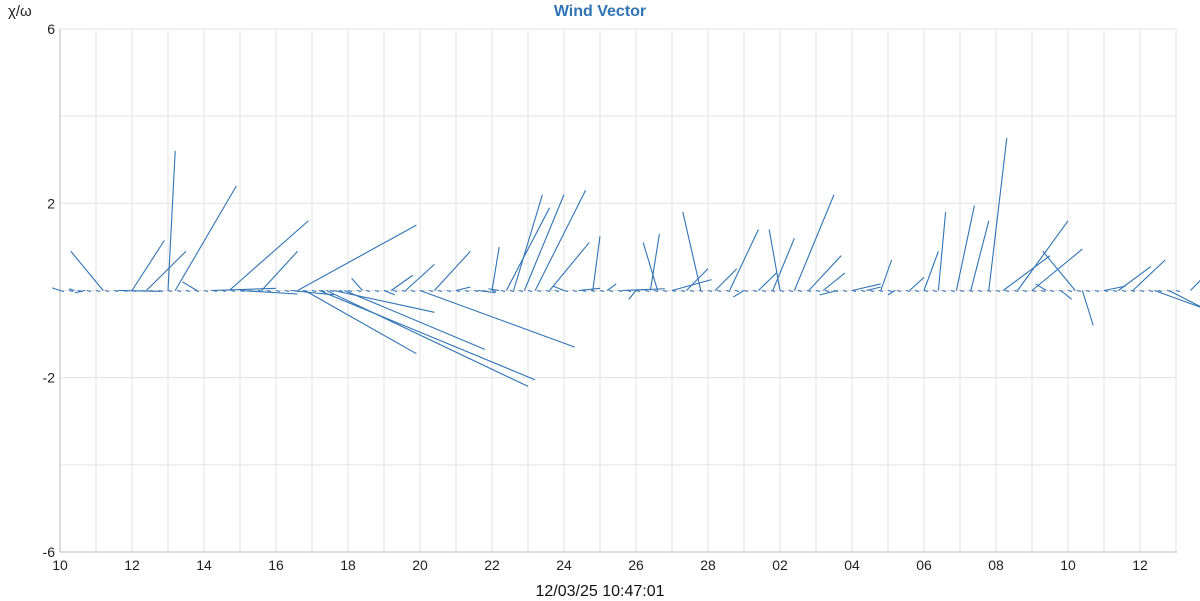 Image resolution: width=1200 pixels, height=601 pixels. What do you see at coordinates (20, 11) in the screenshot?
I see `y-axis-label: χ/ω` at bounding box center [20, 11].